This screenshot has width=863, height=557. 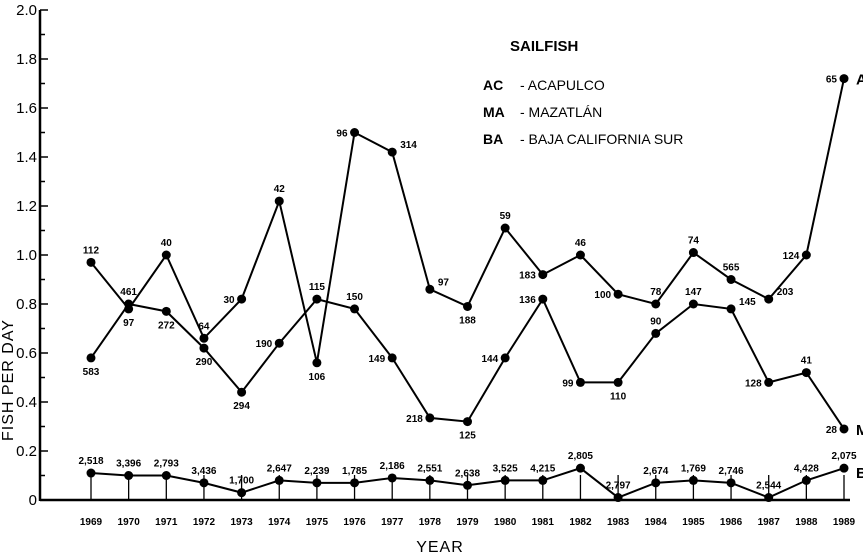 What do you see at coordinates (618, 396) in the screenshot?
I see `data-label: 110` at bounding box center [618, 396].